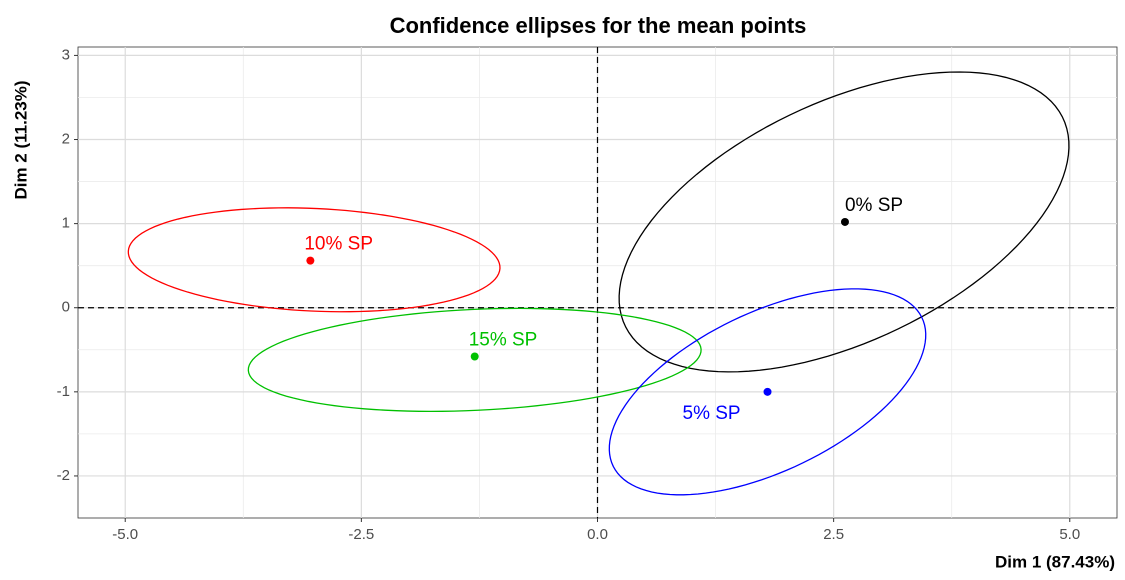 This screenshot has width=1125, height=580. I want to click on x-tick-label: 0.0, so click(597, 534).